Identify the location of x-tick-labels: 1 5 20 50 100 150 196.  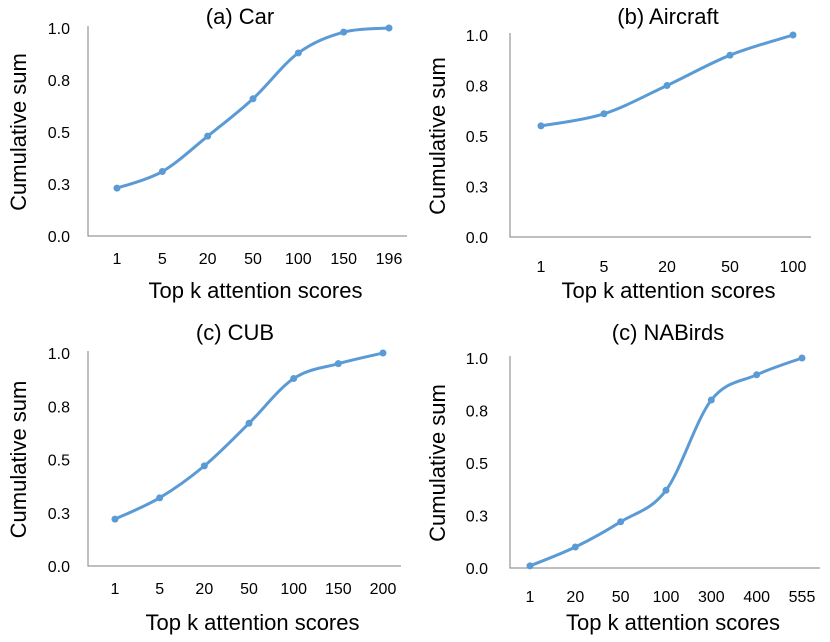
(258, 259).